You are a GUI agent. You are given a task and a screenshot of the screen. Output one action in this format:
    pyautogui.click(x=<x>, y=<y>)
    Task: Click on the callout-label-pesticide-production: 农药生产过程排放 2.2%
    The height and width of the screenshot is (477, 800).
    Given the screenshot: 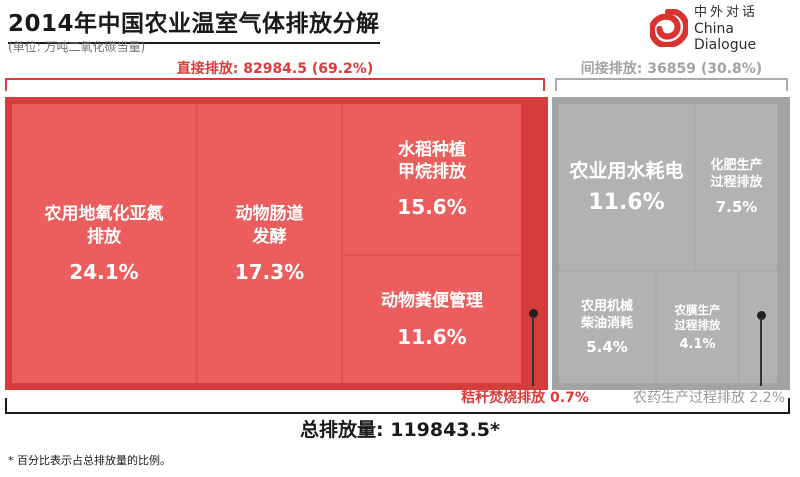 What is the action you would take?
    pyautogui.click(x=709, y=398)
    